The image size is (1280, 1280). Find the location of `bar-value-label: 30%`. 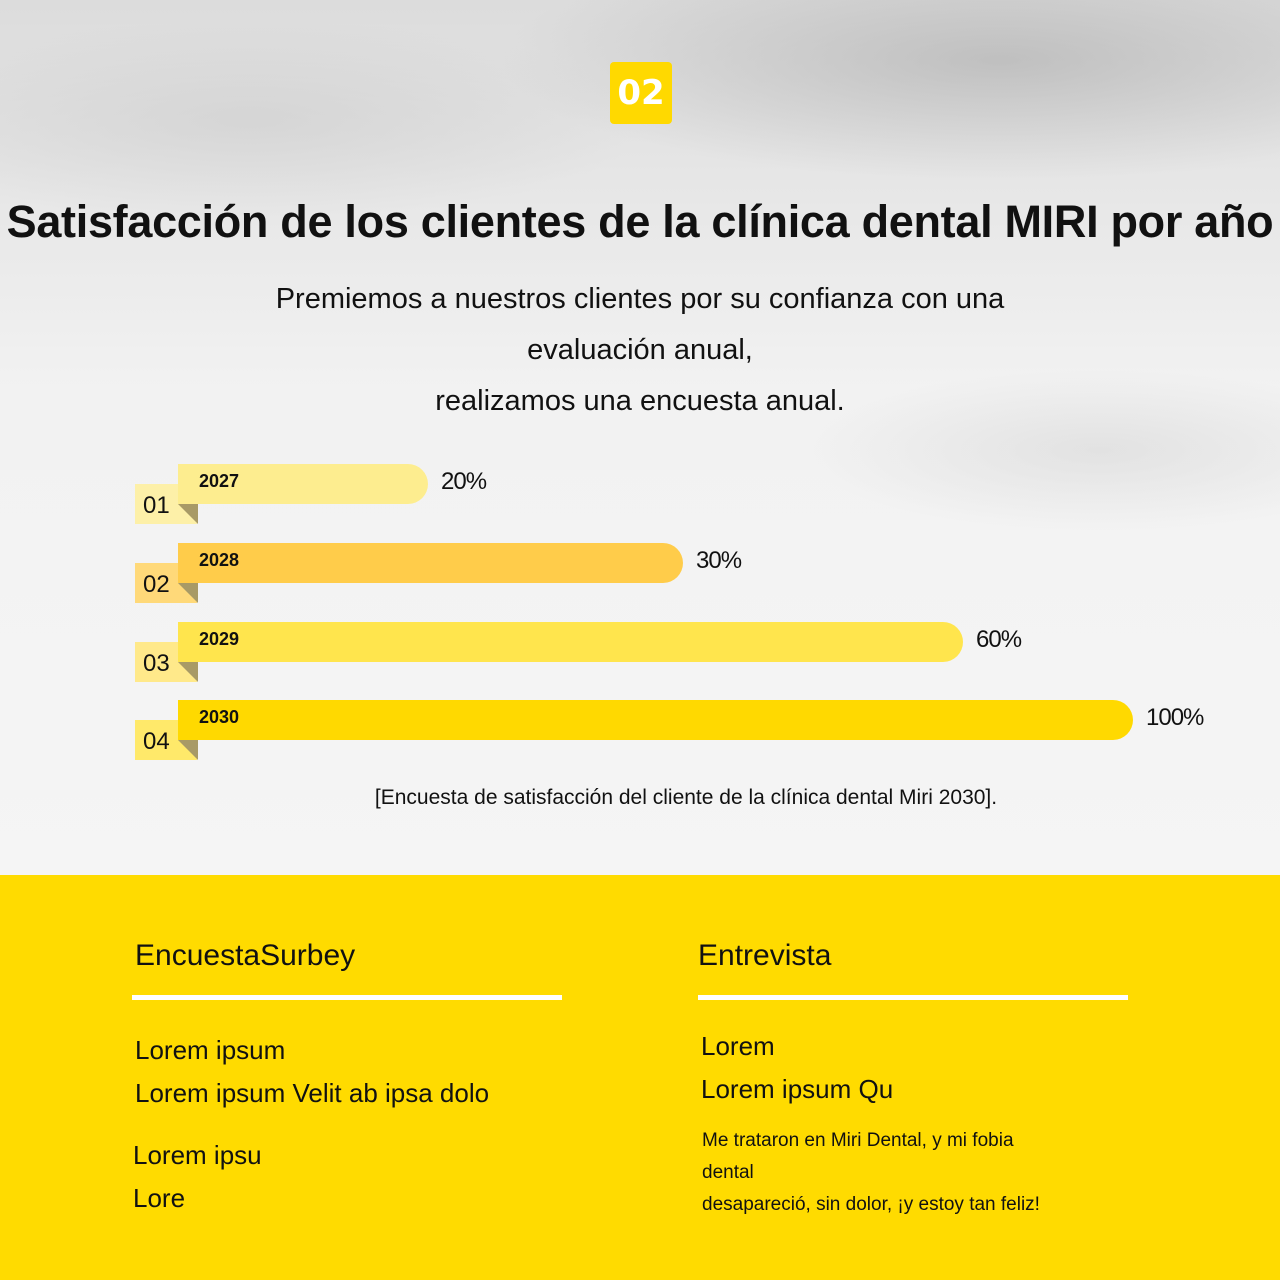

bar-value-label: 30% is located at coordinates (719, 560).